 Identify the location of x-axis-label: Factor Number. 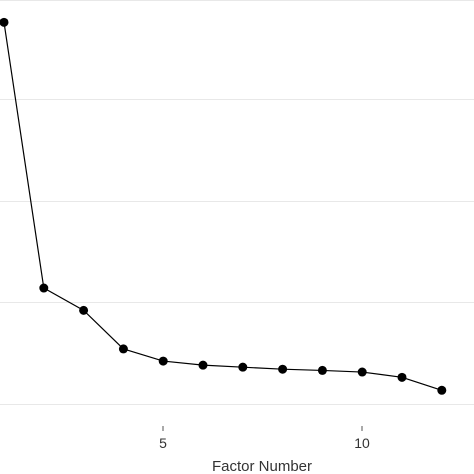
(262, 466).